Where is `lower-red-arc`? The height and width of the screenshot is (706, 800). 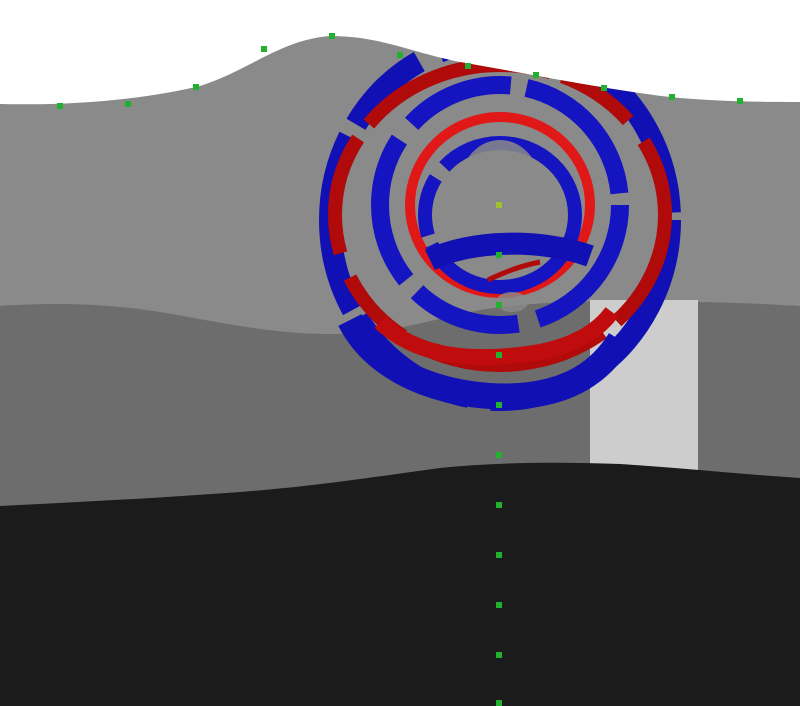 lower-red-arc is located at coordinates (496, 336).